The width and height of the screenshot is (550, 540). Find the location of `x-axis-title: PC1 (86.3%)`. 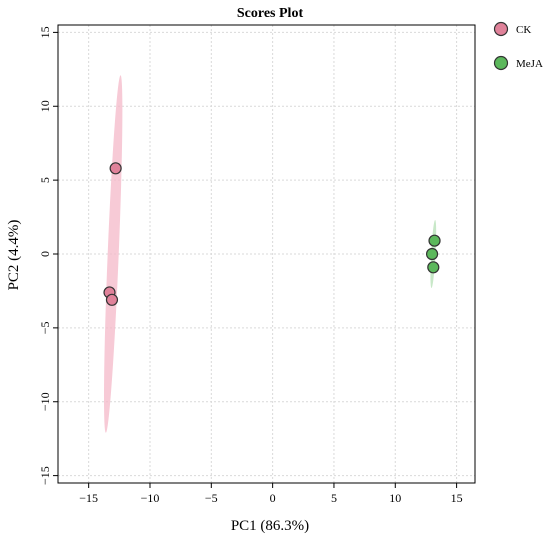

x-axis-title: PC1 (86.3%) is located at coordinates (270, 526).